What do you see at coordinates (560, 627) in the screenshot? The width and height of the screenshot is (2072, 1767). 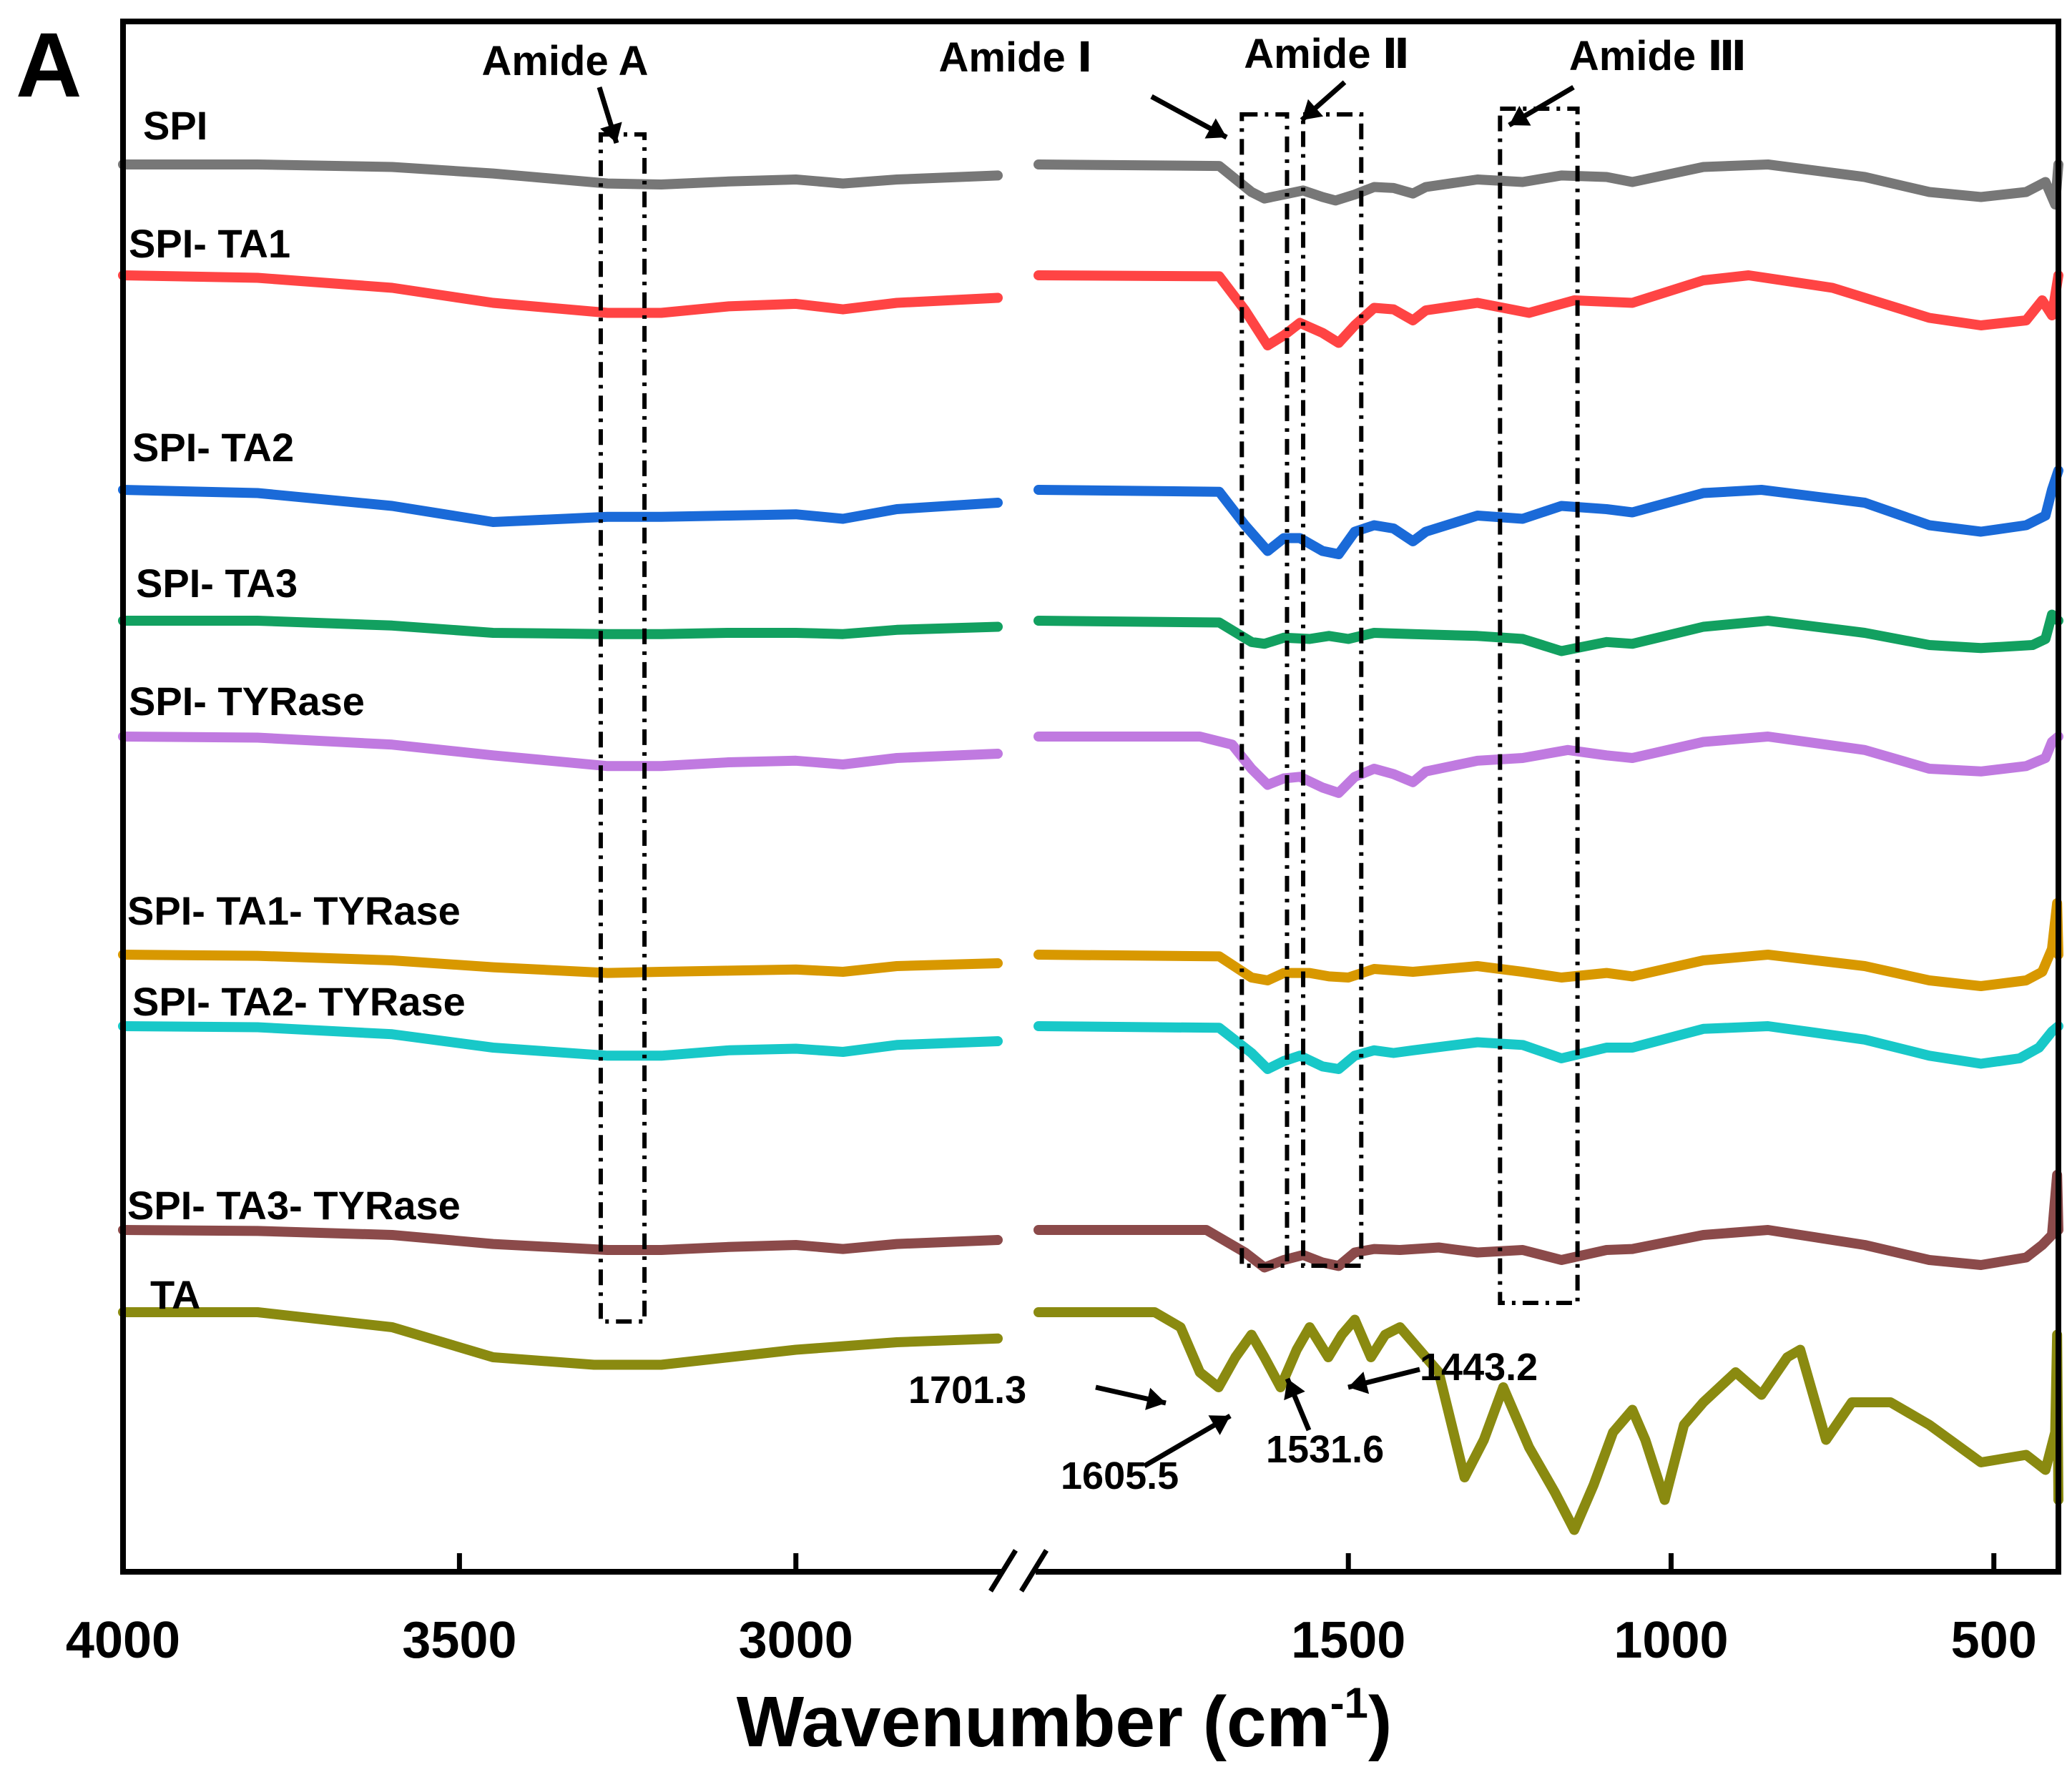 I see `series-line-high-spi-ta3` at bounding box center [560, 627].